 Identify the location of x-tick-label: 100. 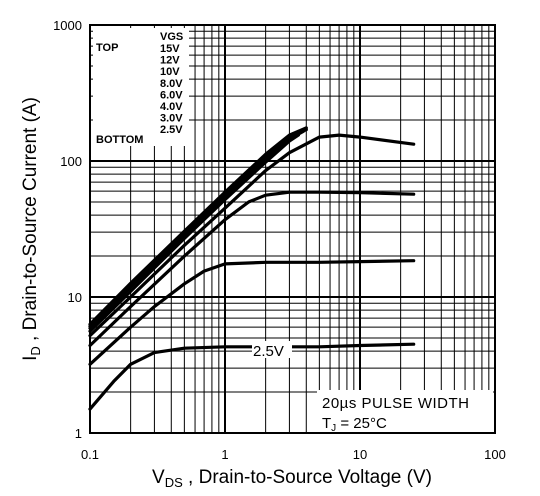
(495, 454).